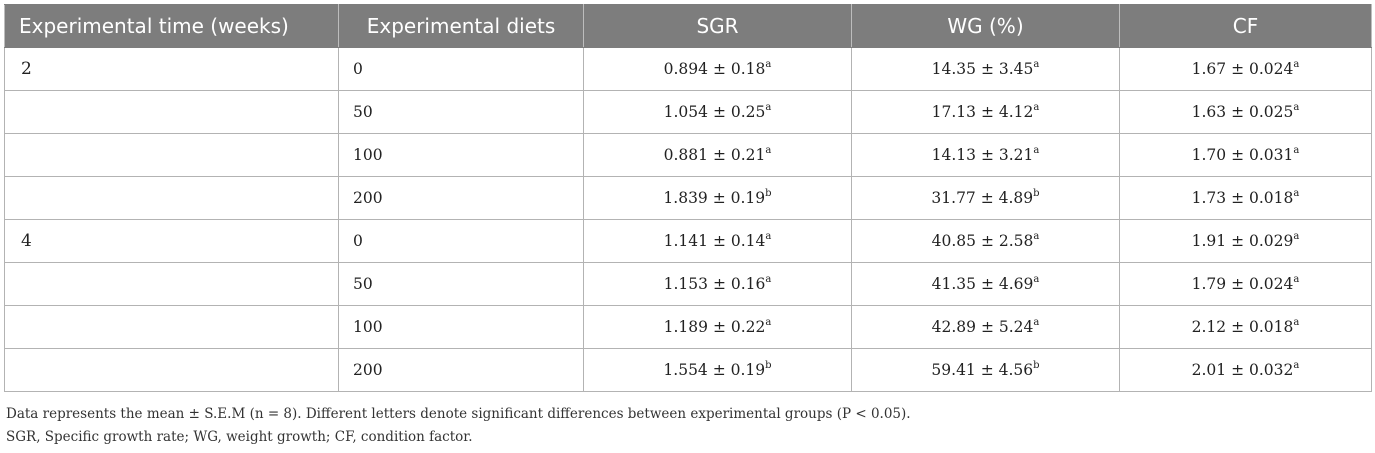 This screenshot has width=1375, height=453. Describe the element at coordinates (1245, 198) in the screenshot. I see `cf-cell: 1.73 ± 0.018a` at that location.